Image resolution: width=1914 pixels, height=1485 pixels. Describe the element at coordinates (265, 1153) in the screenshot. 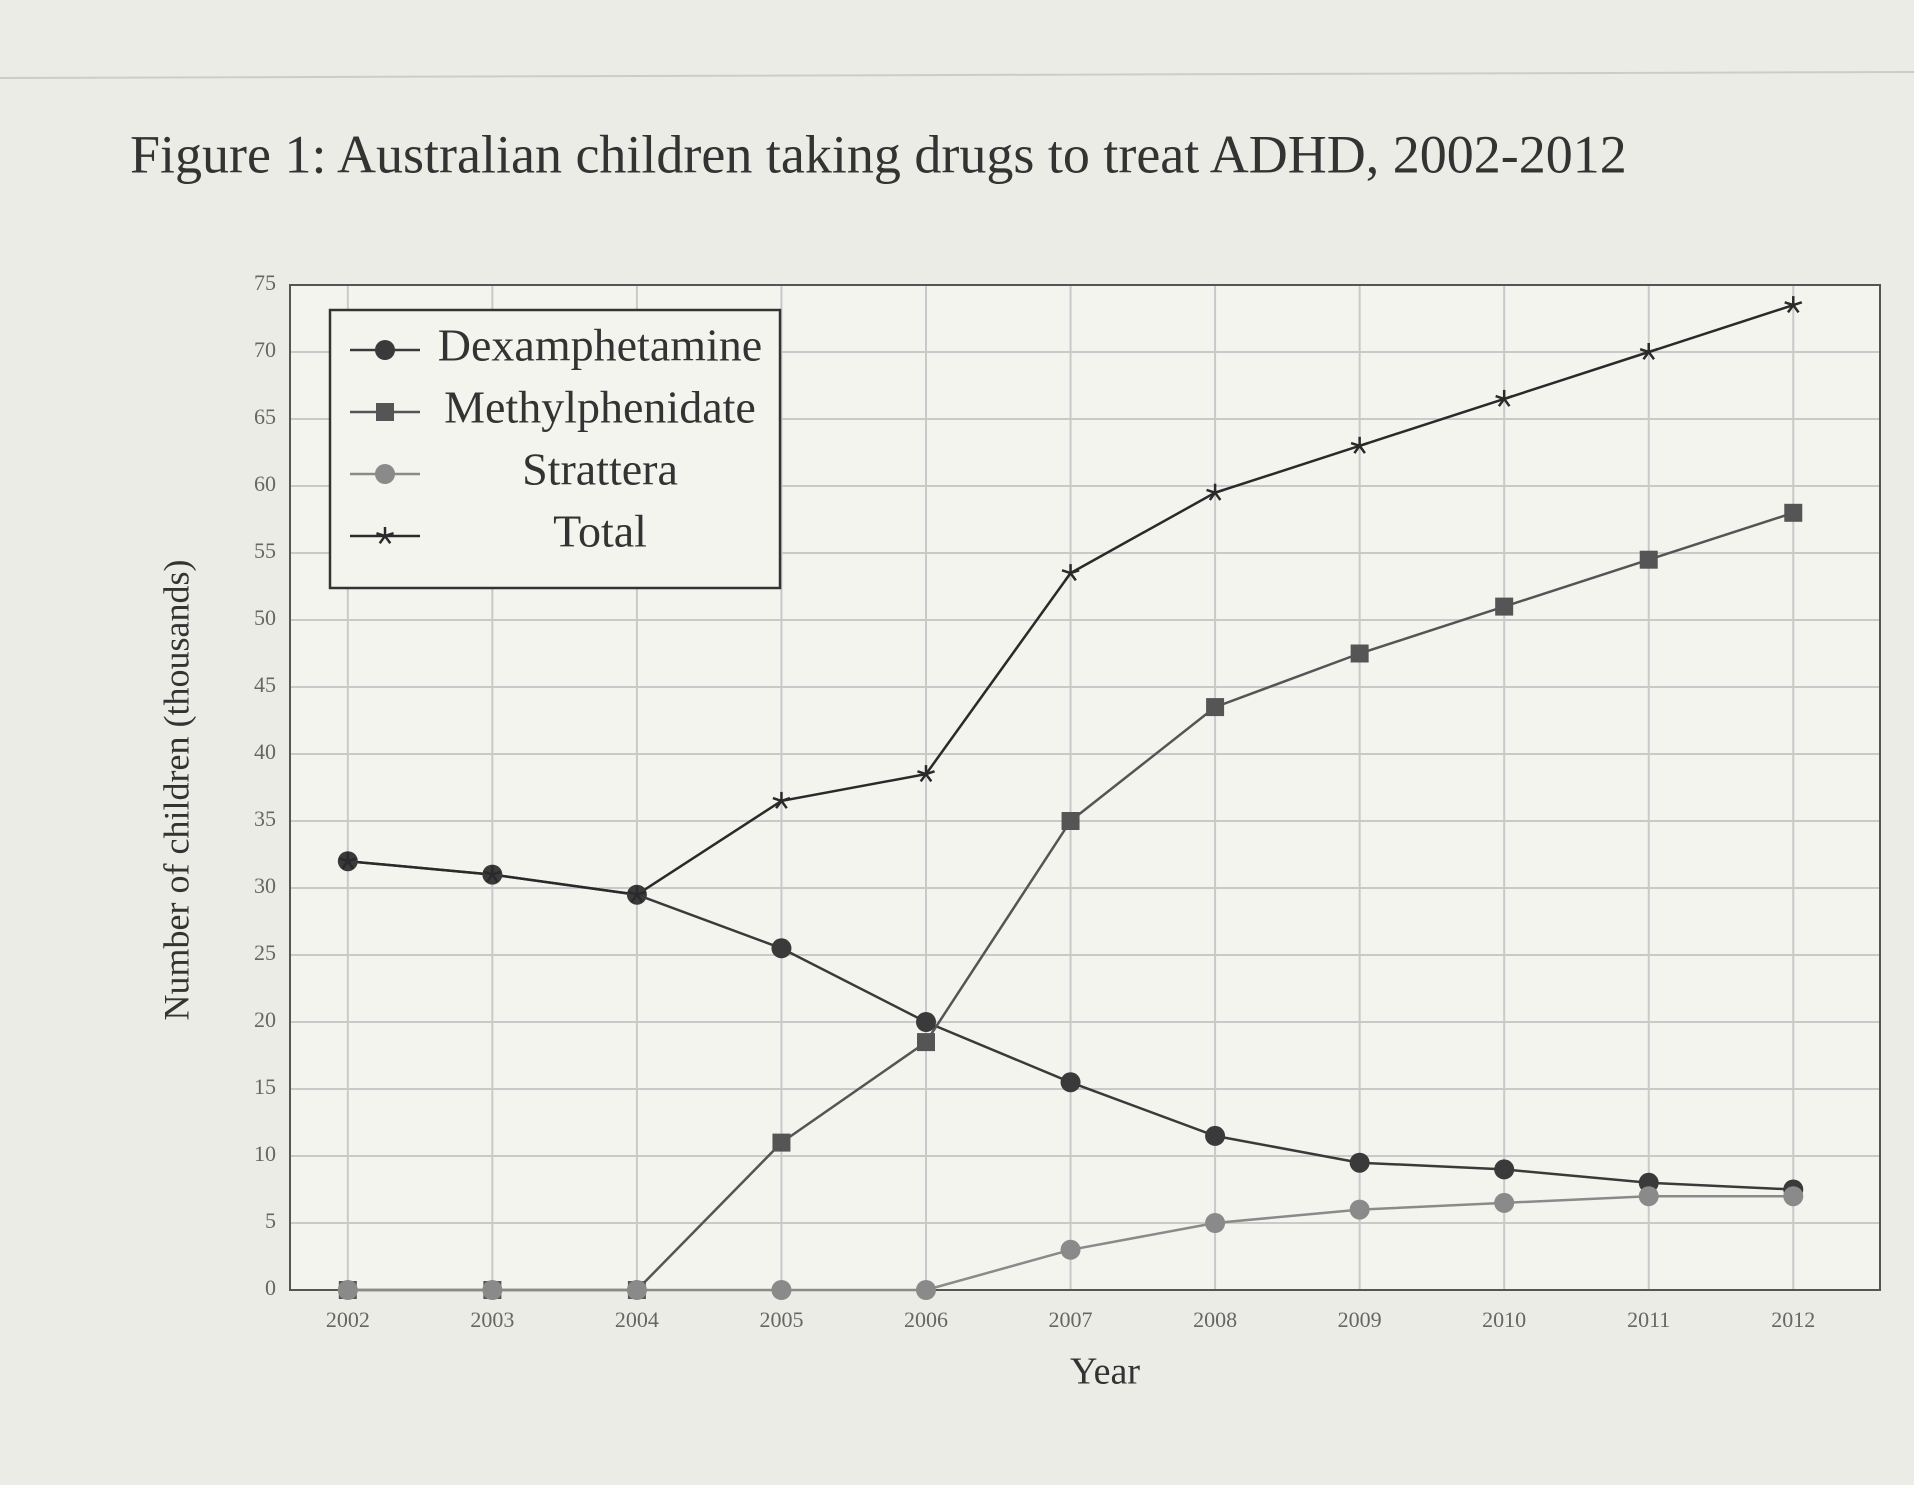

I see `y-tick-label: 10` at that location.